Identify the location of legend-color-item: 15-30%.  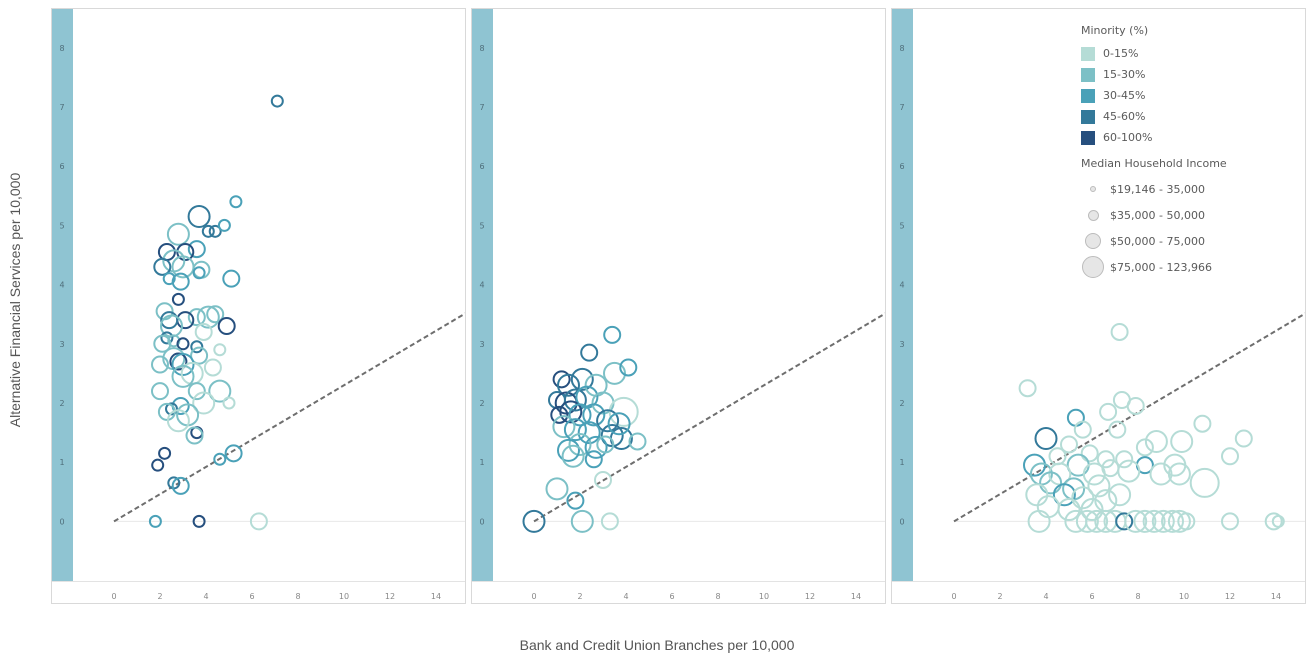
(1196, 74).